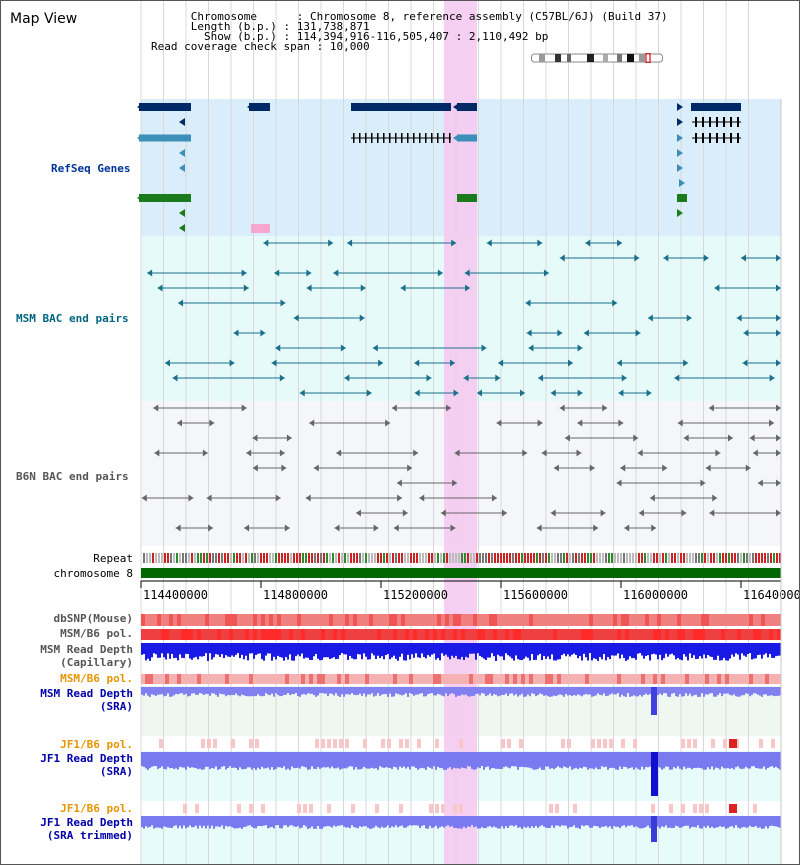  Describe the element at coordinates (597, 58) in the screenshot. I see `chromosome-ideogram` at that location.